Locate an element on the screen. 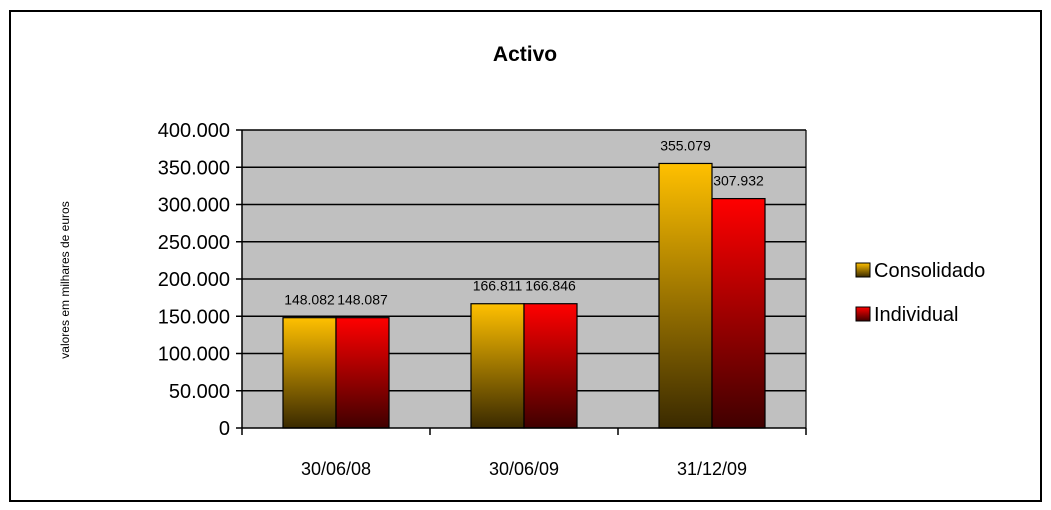 The height and width of the screenshot is (510, 1051). data-label: 148.082 is located at coordinates (309, 300).